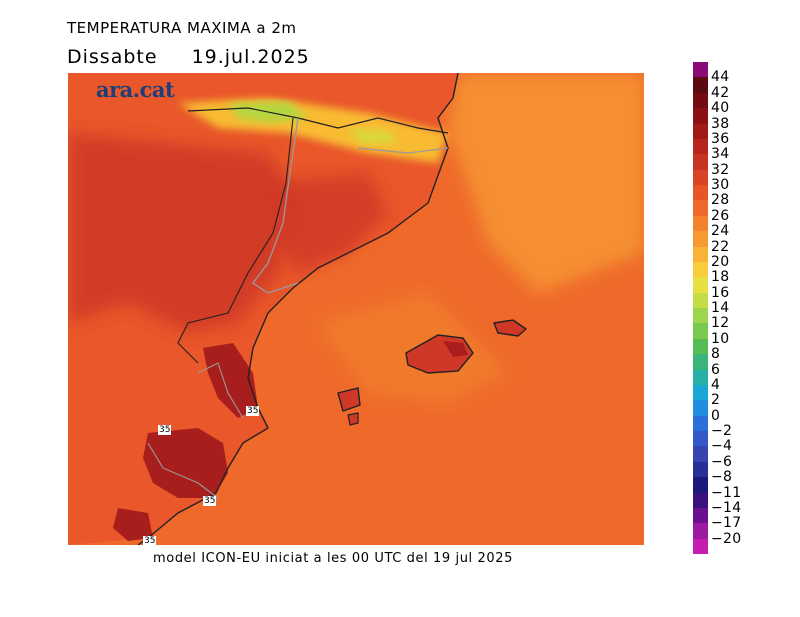 The width and height of the screenshot is (800, 617). What do you see at coordinates (722, 446) in the screenshot?
I see `colorbar-label: −4` at bounding box center [722, 446].